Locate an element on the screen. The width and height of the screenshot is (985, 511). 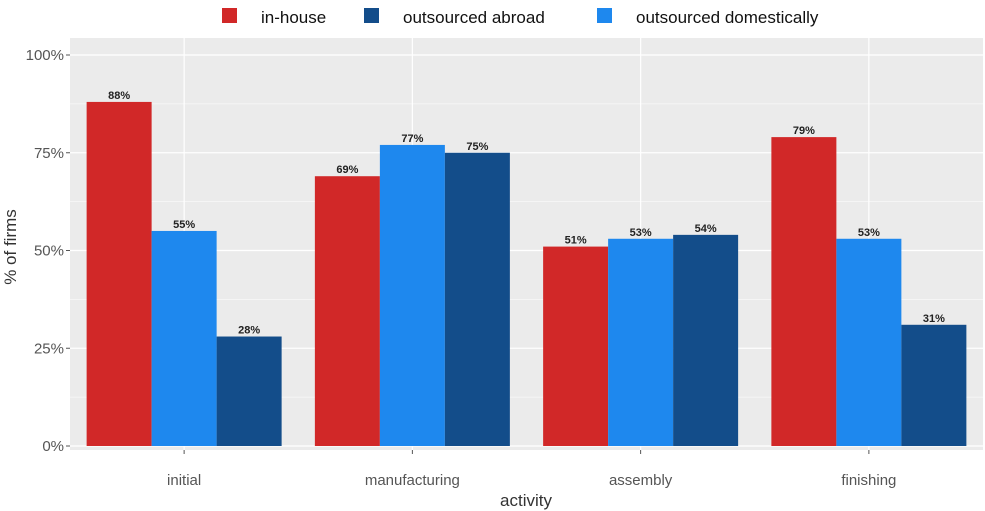
y-tick-label: 25% is located at coordinates (49, 348).